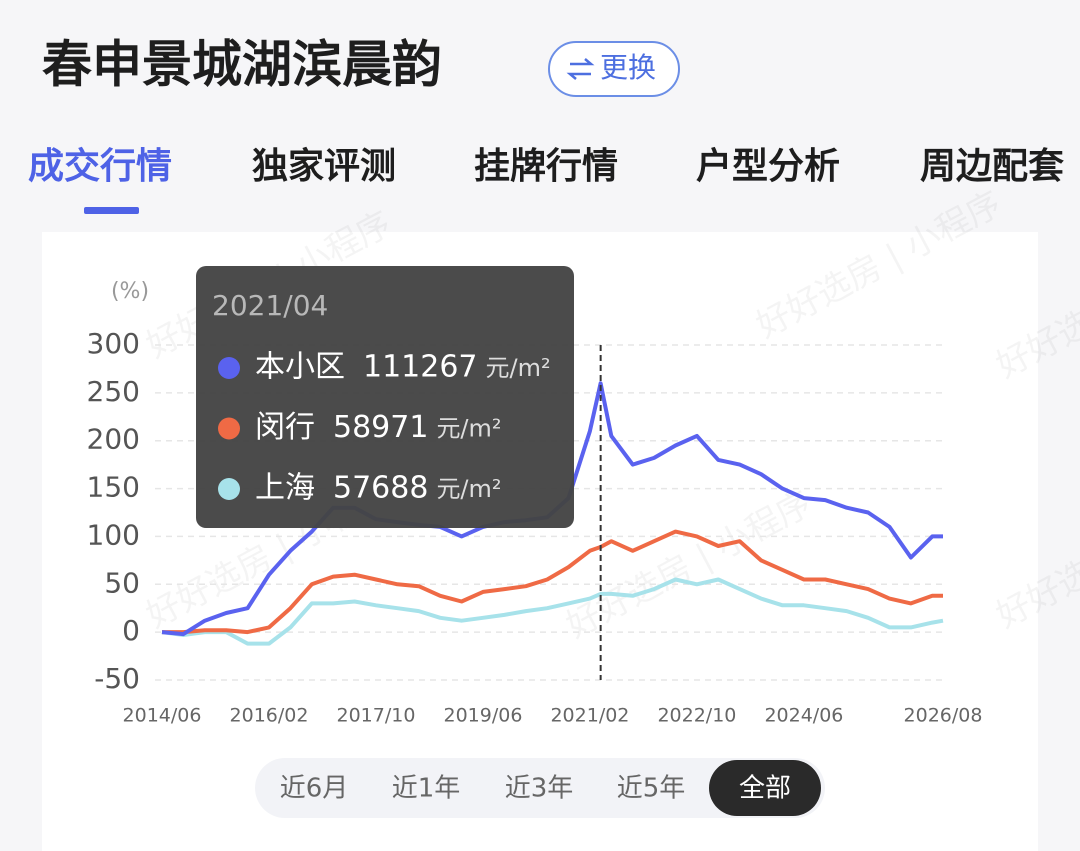  What do you see at coordinates (242, 65) in the screenshot?
I see `page-title: 春申景城湖滨晨韵` at bounding box center [242, 65].